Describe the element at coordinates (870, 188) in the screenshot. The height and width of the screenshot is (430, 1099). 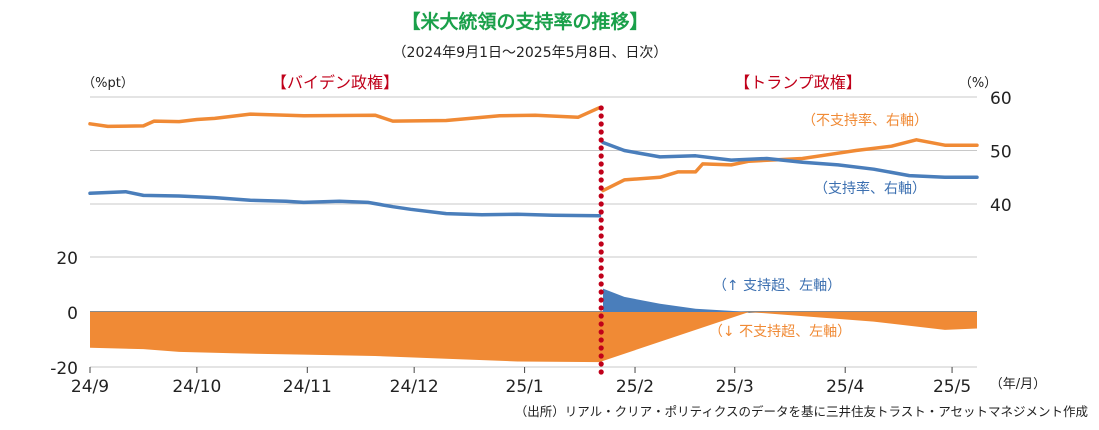
I see `series-label-approval: （支持率、右軸）` at that location.